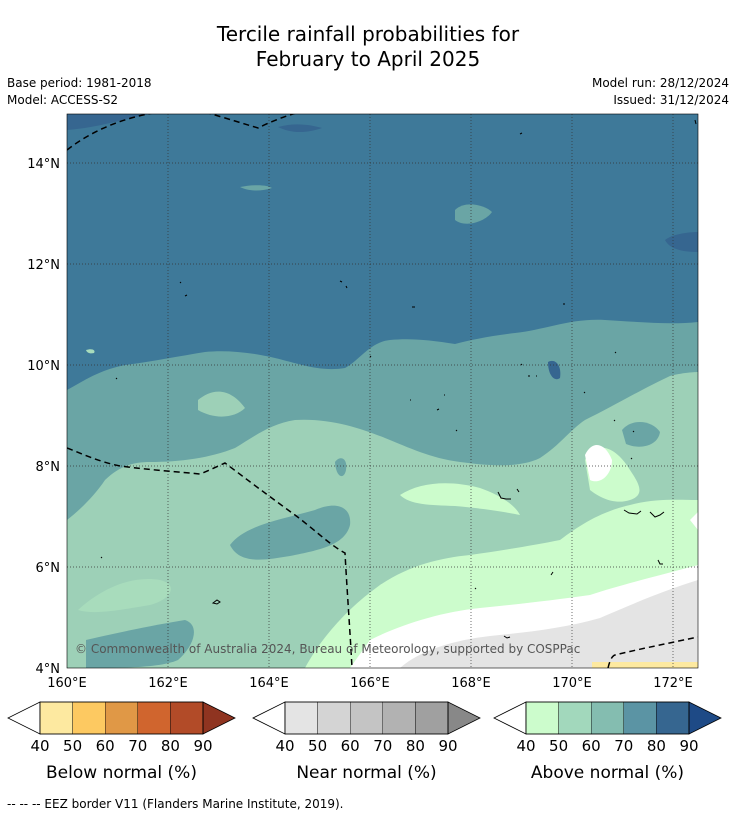  Describe the element at coordinates (382, 746) in the screenshot. I see `colorbar-near-tick: 70` at that location.